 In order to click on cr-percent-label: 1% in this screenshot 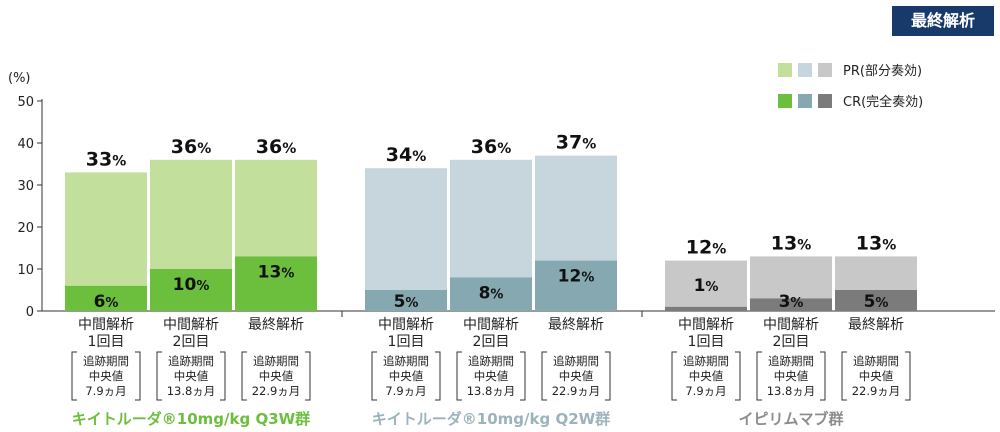, I will do `click(706, 286)`.